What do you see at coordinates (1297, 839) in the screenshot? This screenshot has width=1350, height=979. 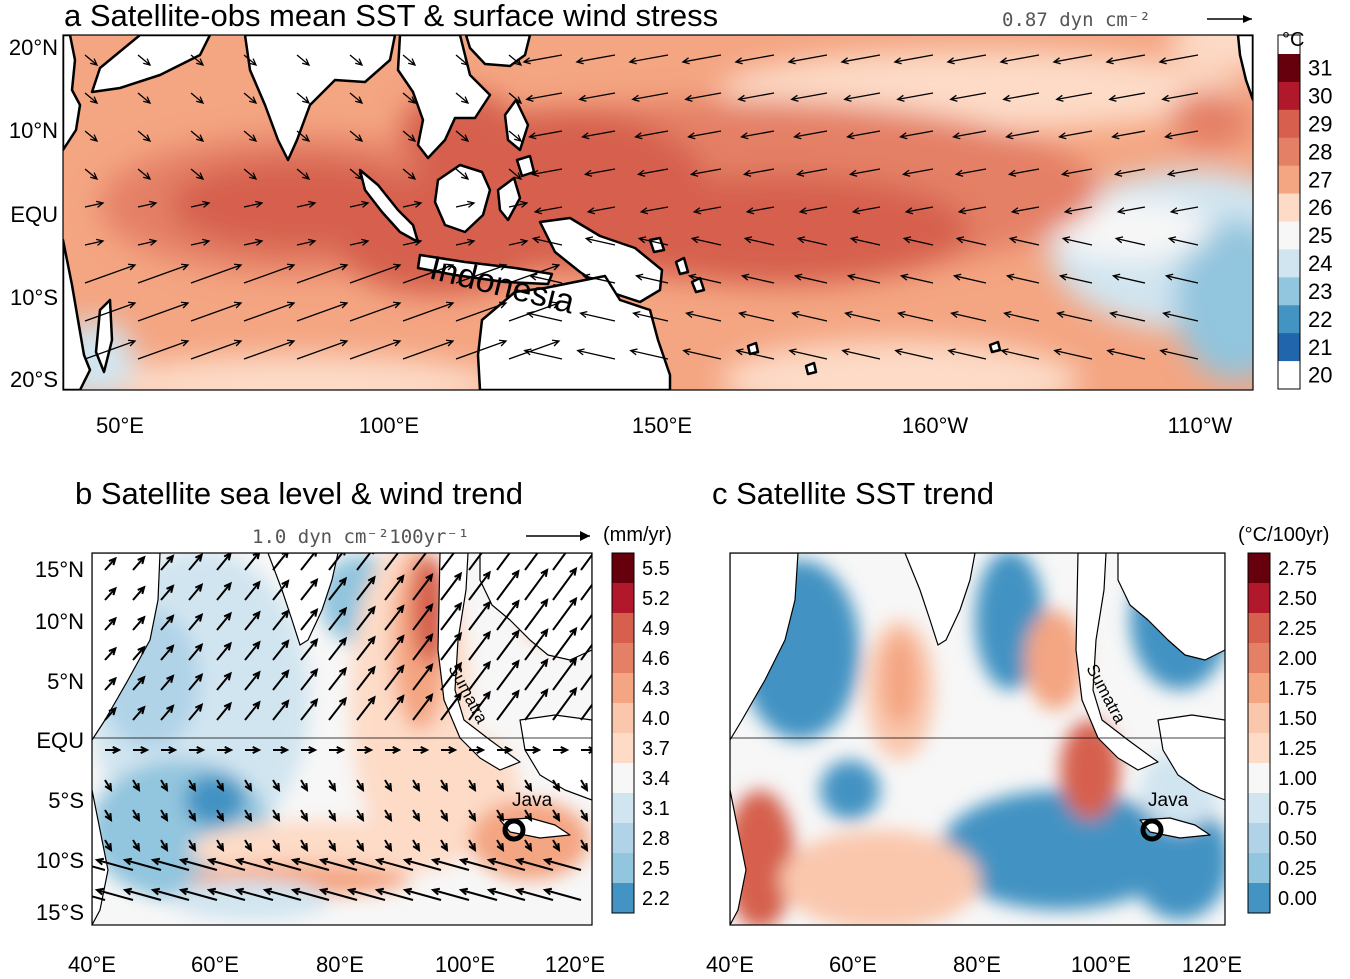 I see `panel-c-colorbar-label: 0.50` at bounding box center [1297, 839].